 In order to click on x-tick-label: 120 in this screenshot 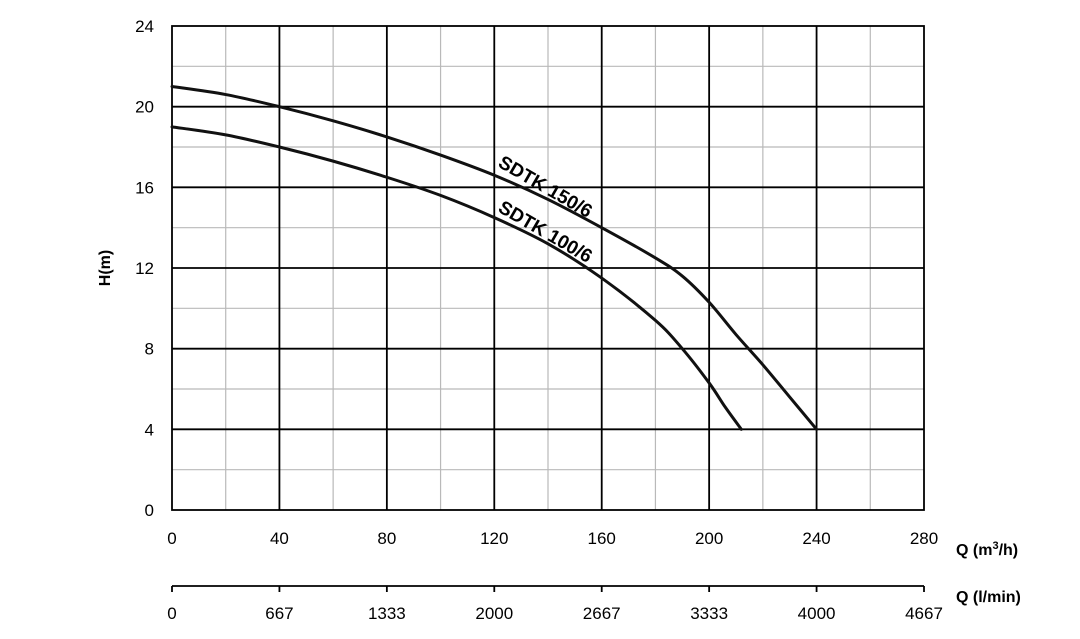, I will do `click(494, 538)`.